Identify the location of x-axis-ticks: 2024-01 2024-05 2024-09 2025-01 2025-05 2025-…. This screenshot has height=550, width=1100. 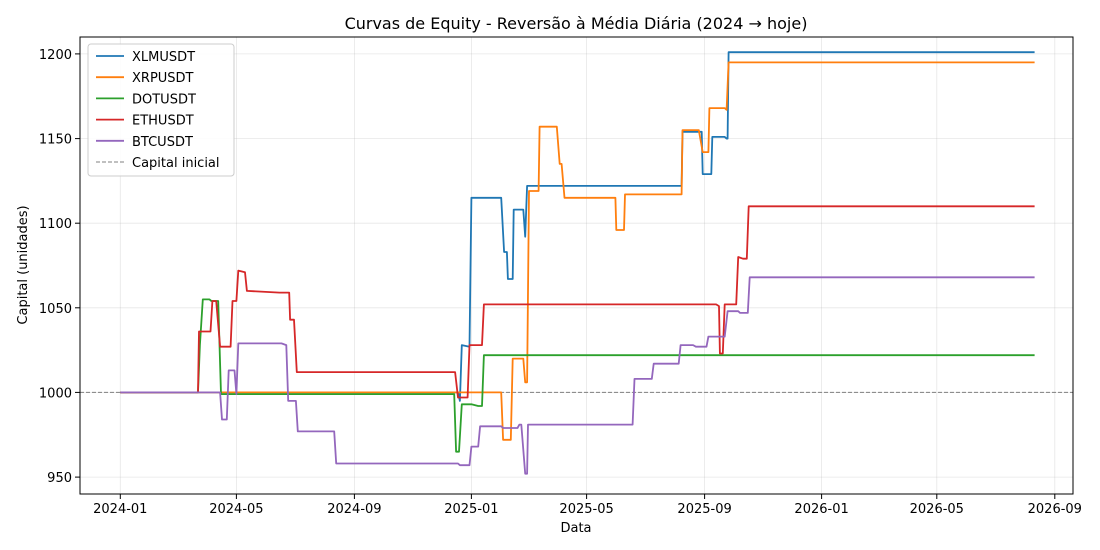
(587, 505).